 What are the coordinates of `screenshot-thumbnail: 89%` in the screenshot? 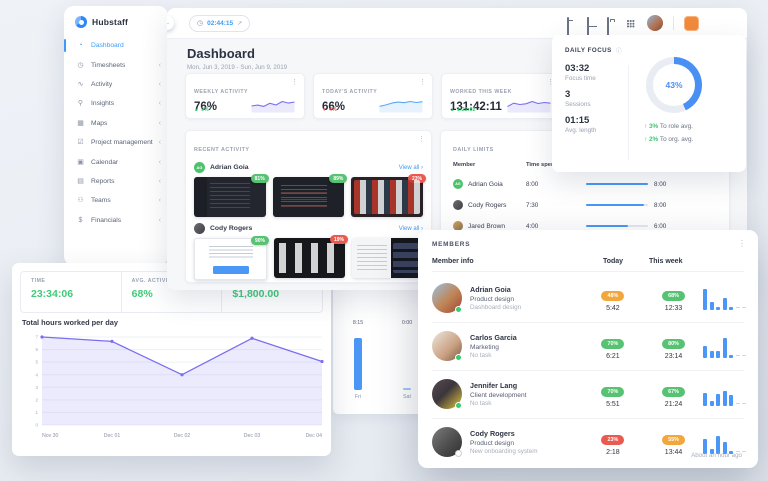 It's located at (310, 195).